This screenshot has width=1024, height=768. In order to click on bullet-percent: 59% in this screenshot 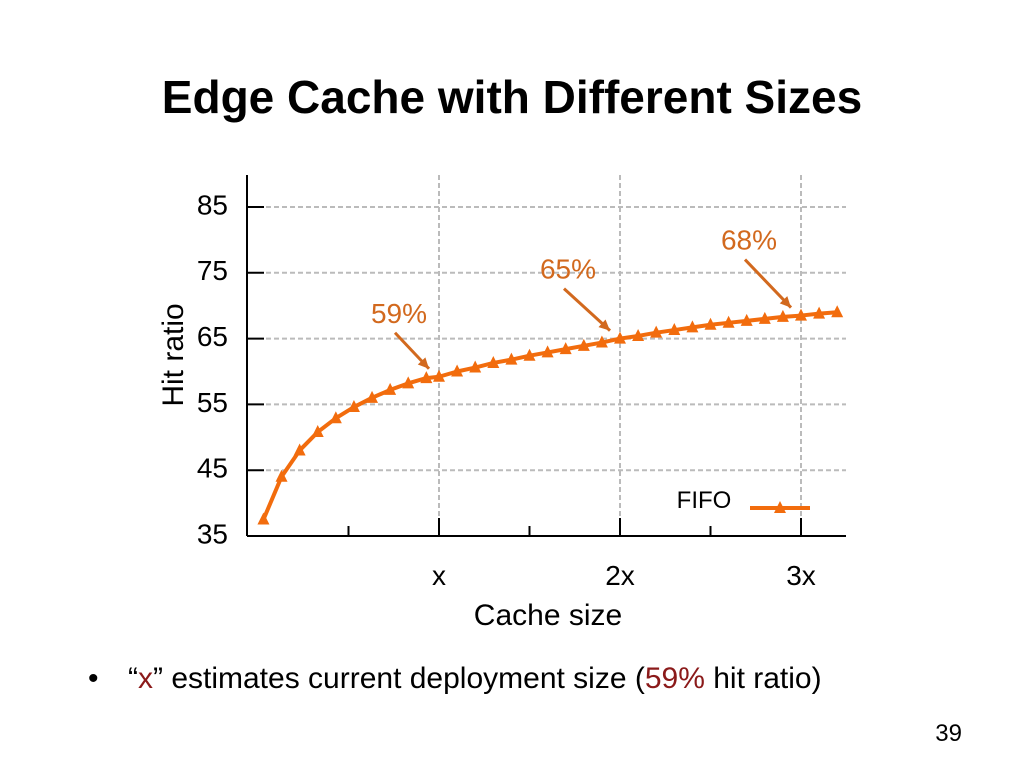, I will do `click(674, 678)`.